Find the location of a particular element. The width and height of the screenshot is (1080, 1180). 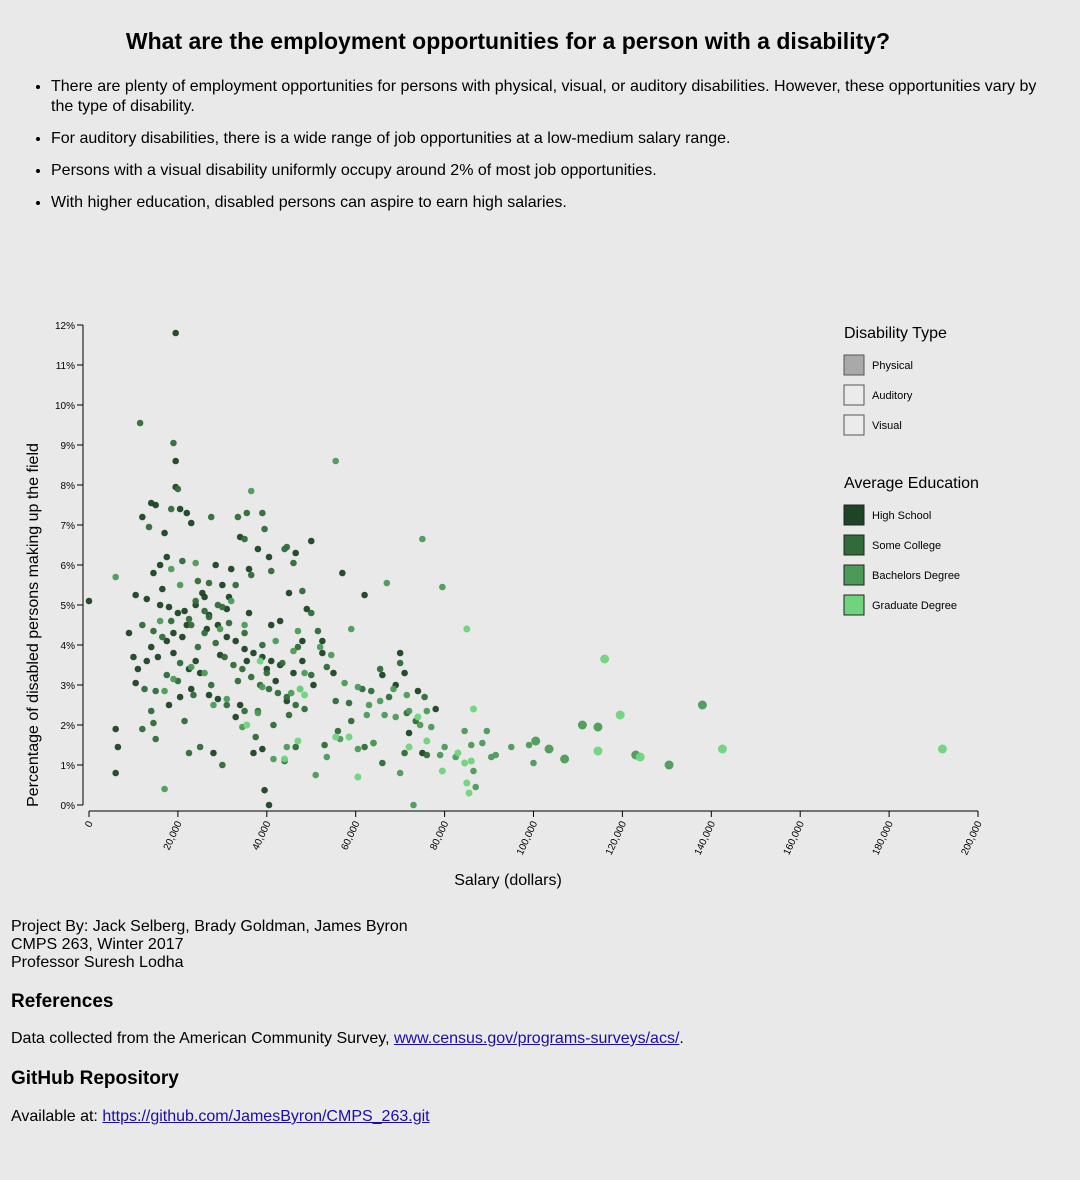

credits-professor: Professor Suresh Lodha is located at coordinates (97, 962).